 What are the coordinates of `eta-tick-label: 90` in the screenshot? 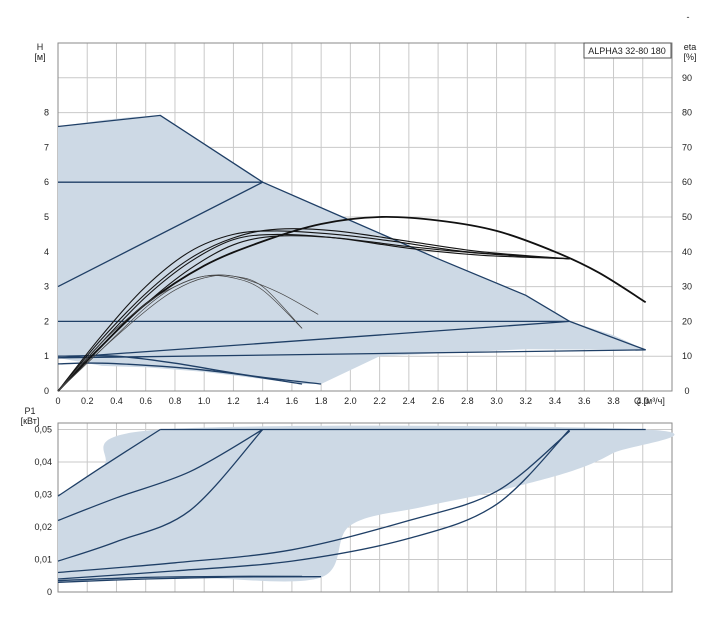 It's located at (687, 78).